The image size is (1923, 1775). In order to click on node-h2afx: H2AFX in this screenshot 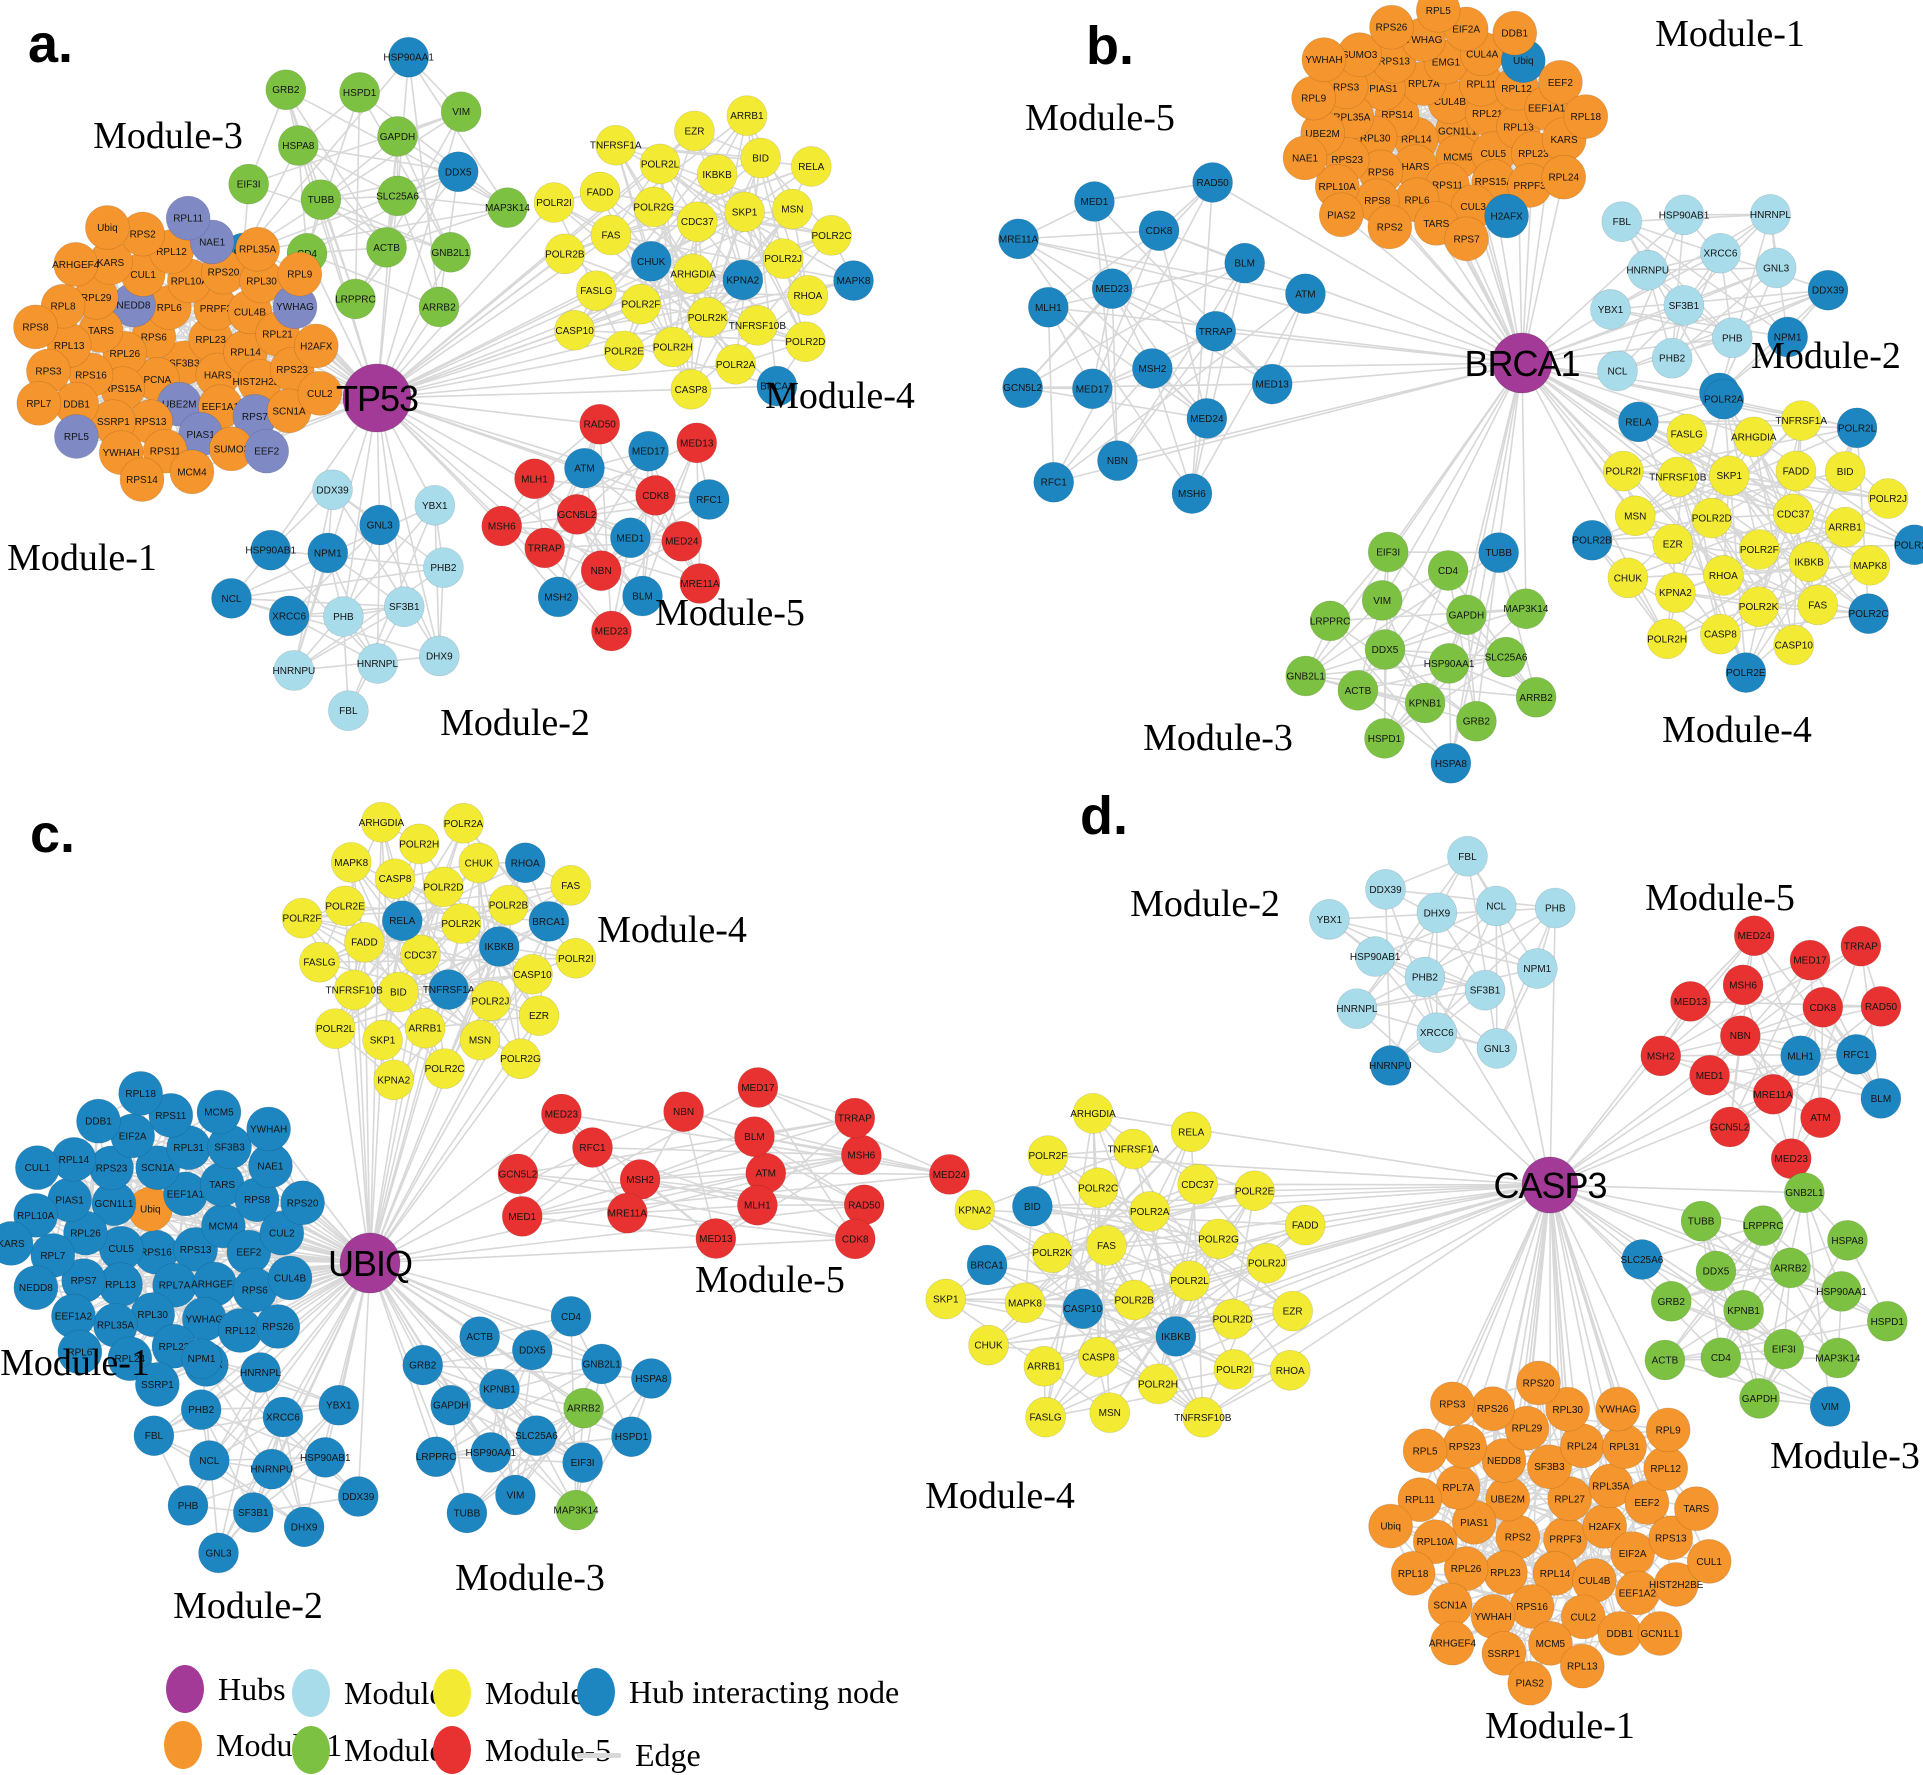, I will do `click(316, 346)`.